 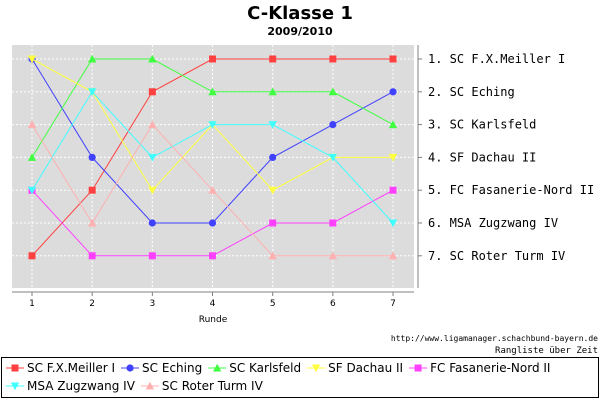 I want to click on rank-label: 7. SC Roter Turm IV, so click(x=496, y=256).